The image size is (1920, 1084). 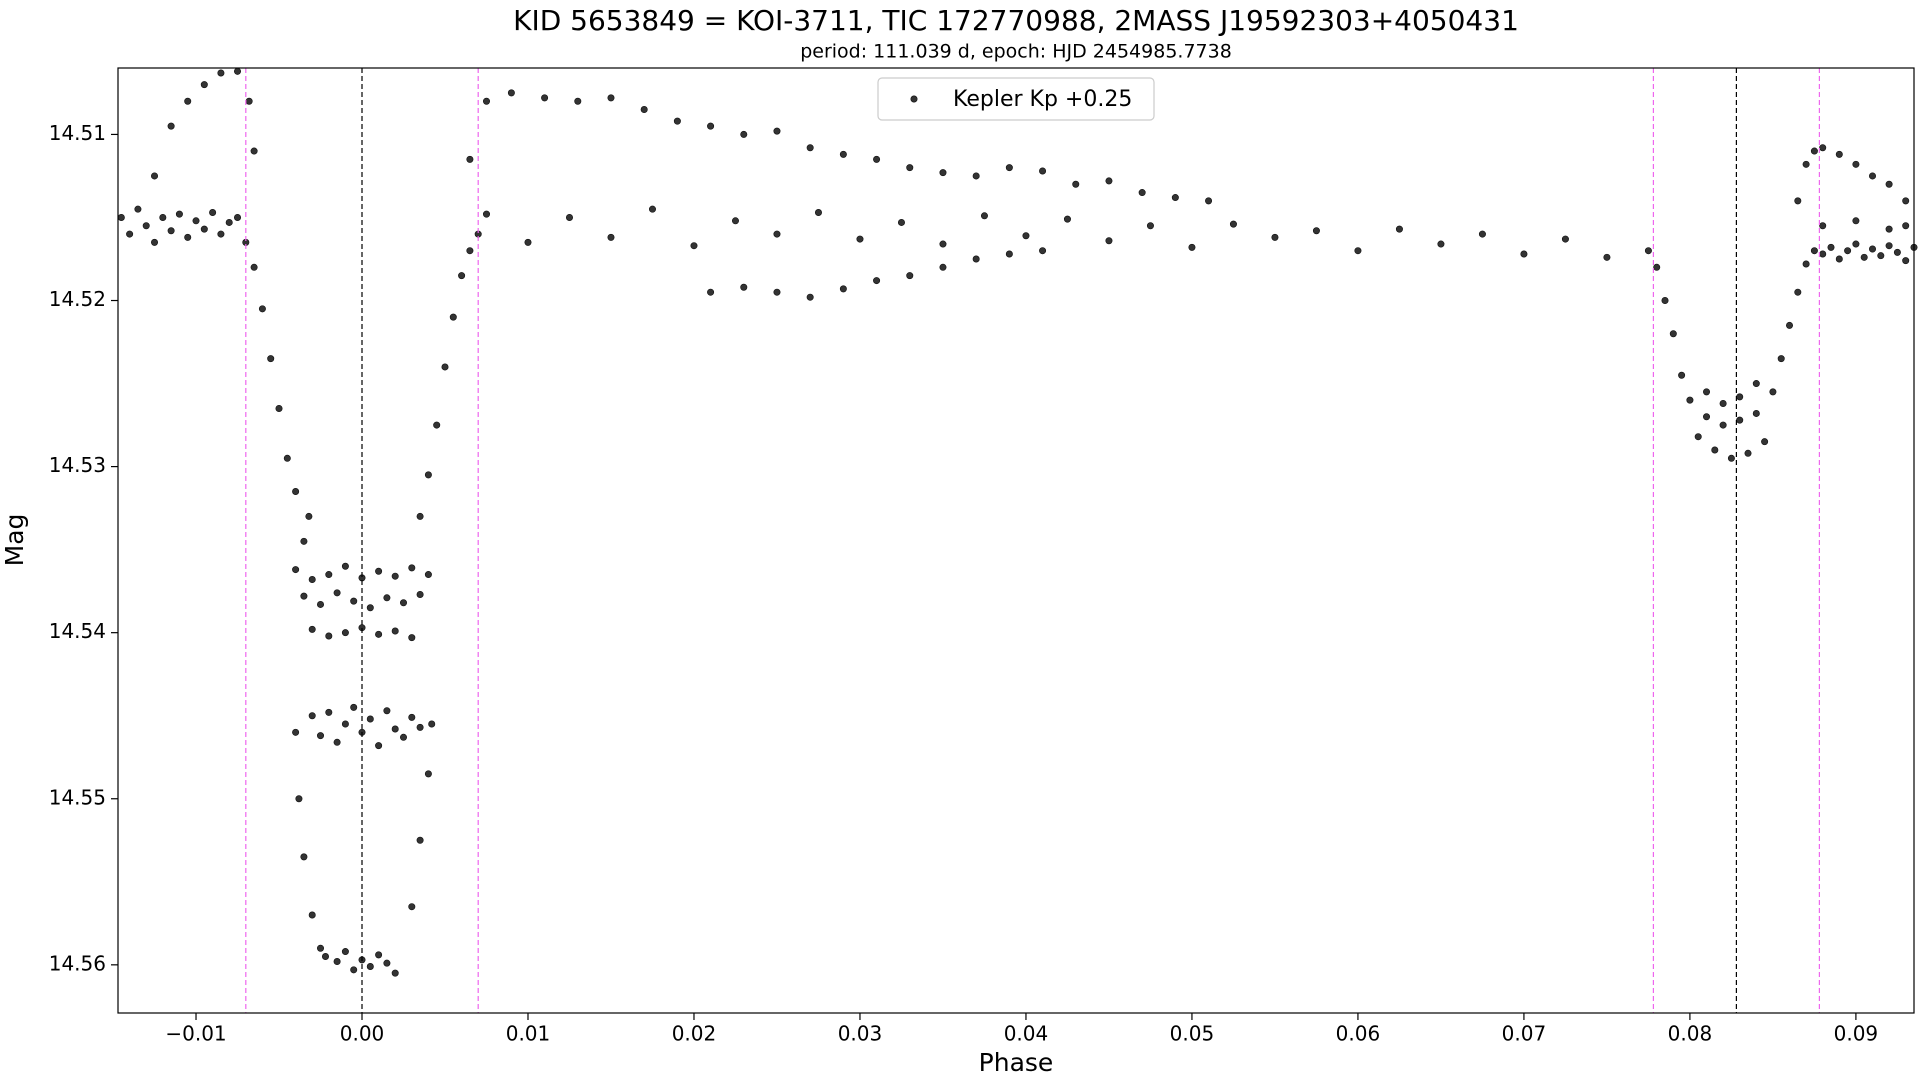 What do you see at coordinates (1016, 1062) in the screenshot?
I see `x-axis-label: Phase` at bounding box center [1016, 1062].